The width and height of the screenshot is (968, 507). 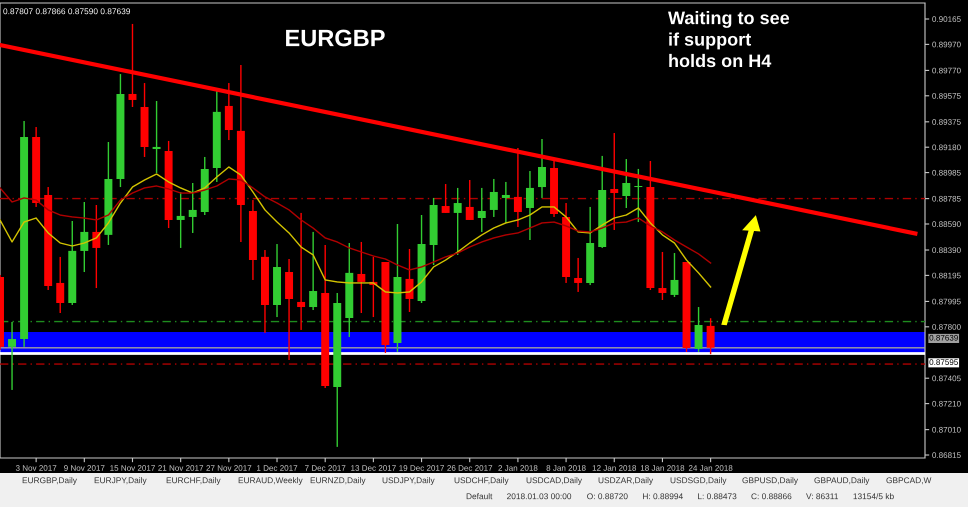 I want to click on x-tick-label: 7 Dec 2017, so click(x=325, y=468).